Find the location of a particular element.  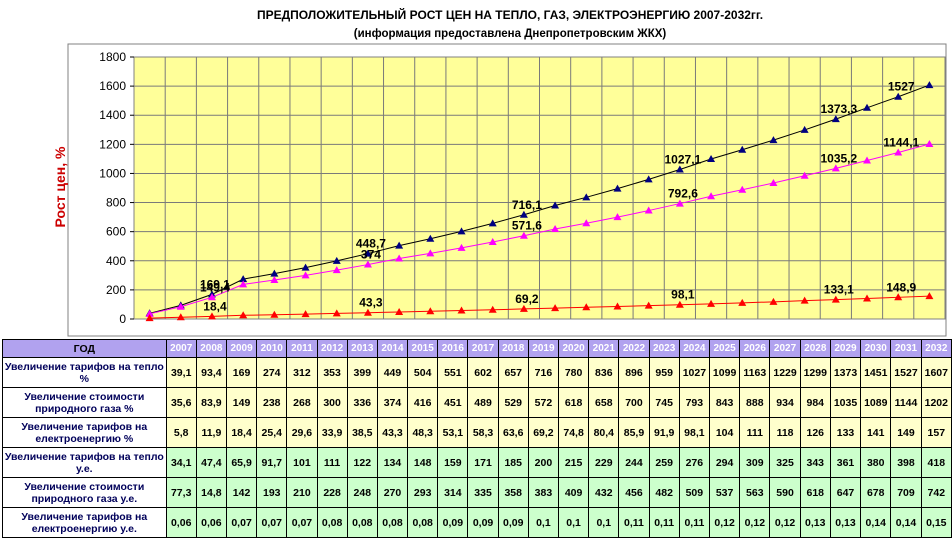

y-tick-label: 1200 is located at coordinates (112, 144).